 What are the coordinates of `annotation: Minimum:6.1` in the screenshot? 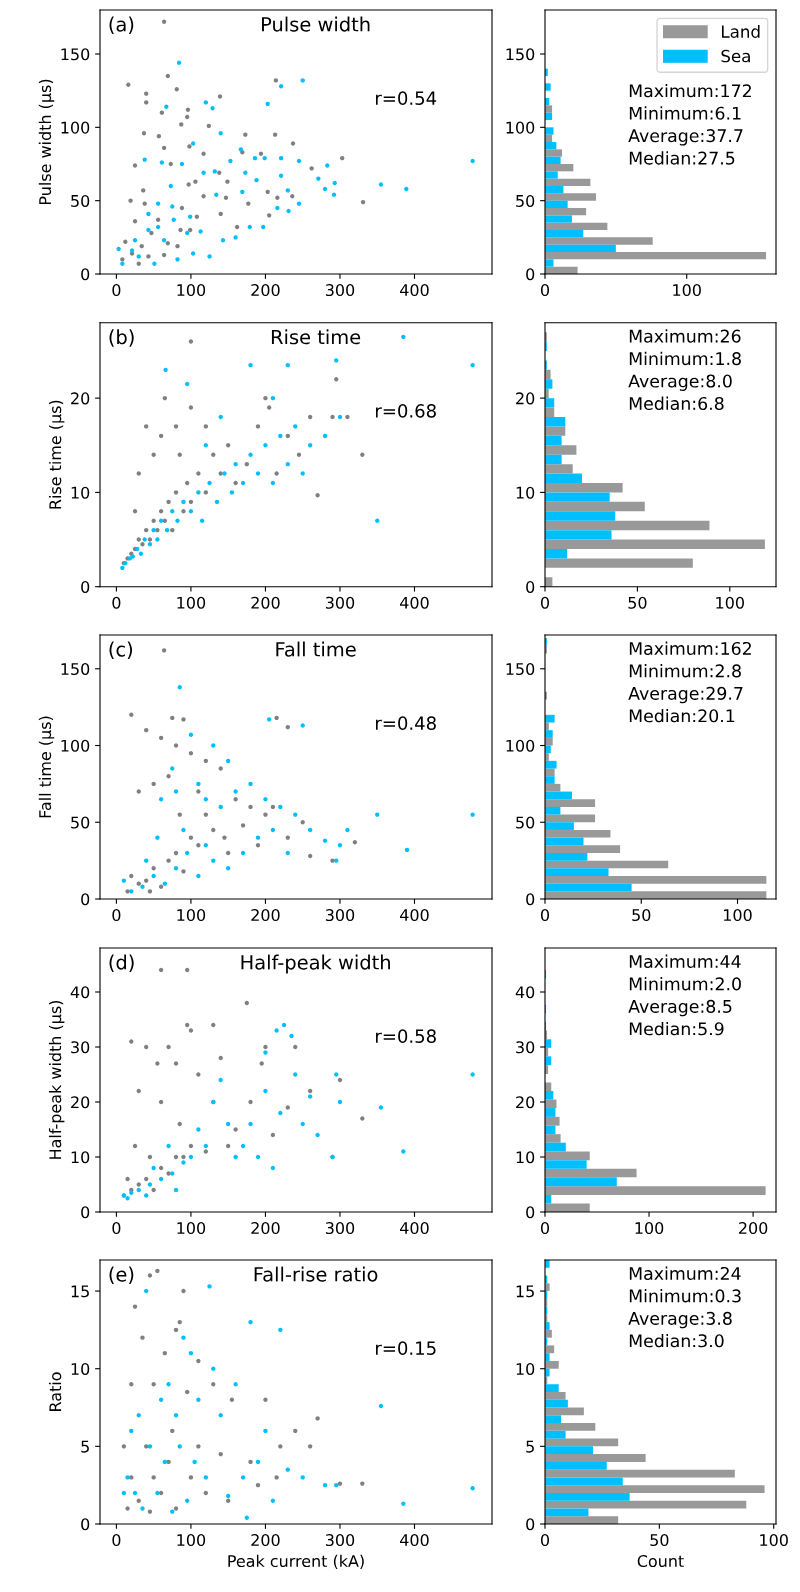 It's located at (685, 113).